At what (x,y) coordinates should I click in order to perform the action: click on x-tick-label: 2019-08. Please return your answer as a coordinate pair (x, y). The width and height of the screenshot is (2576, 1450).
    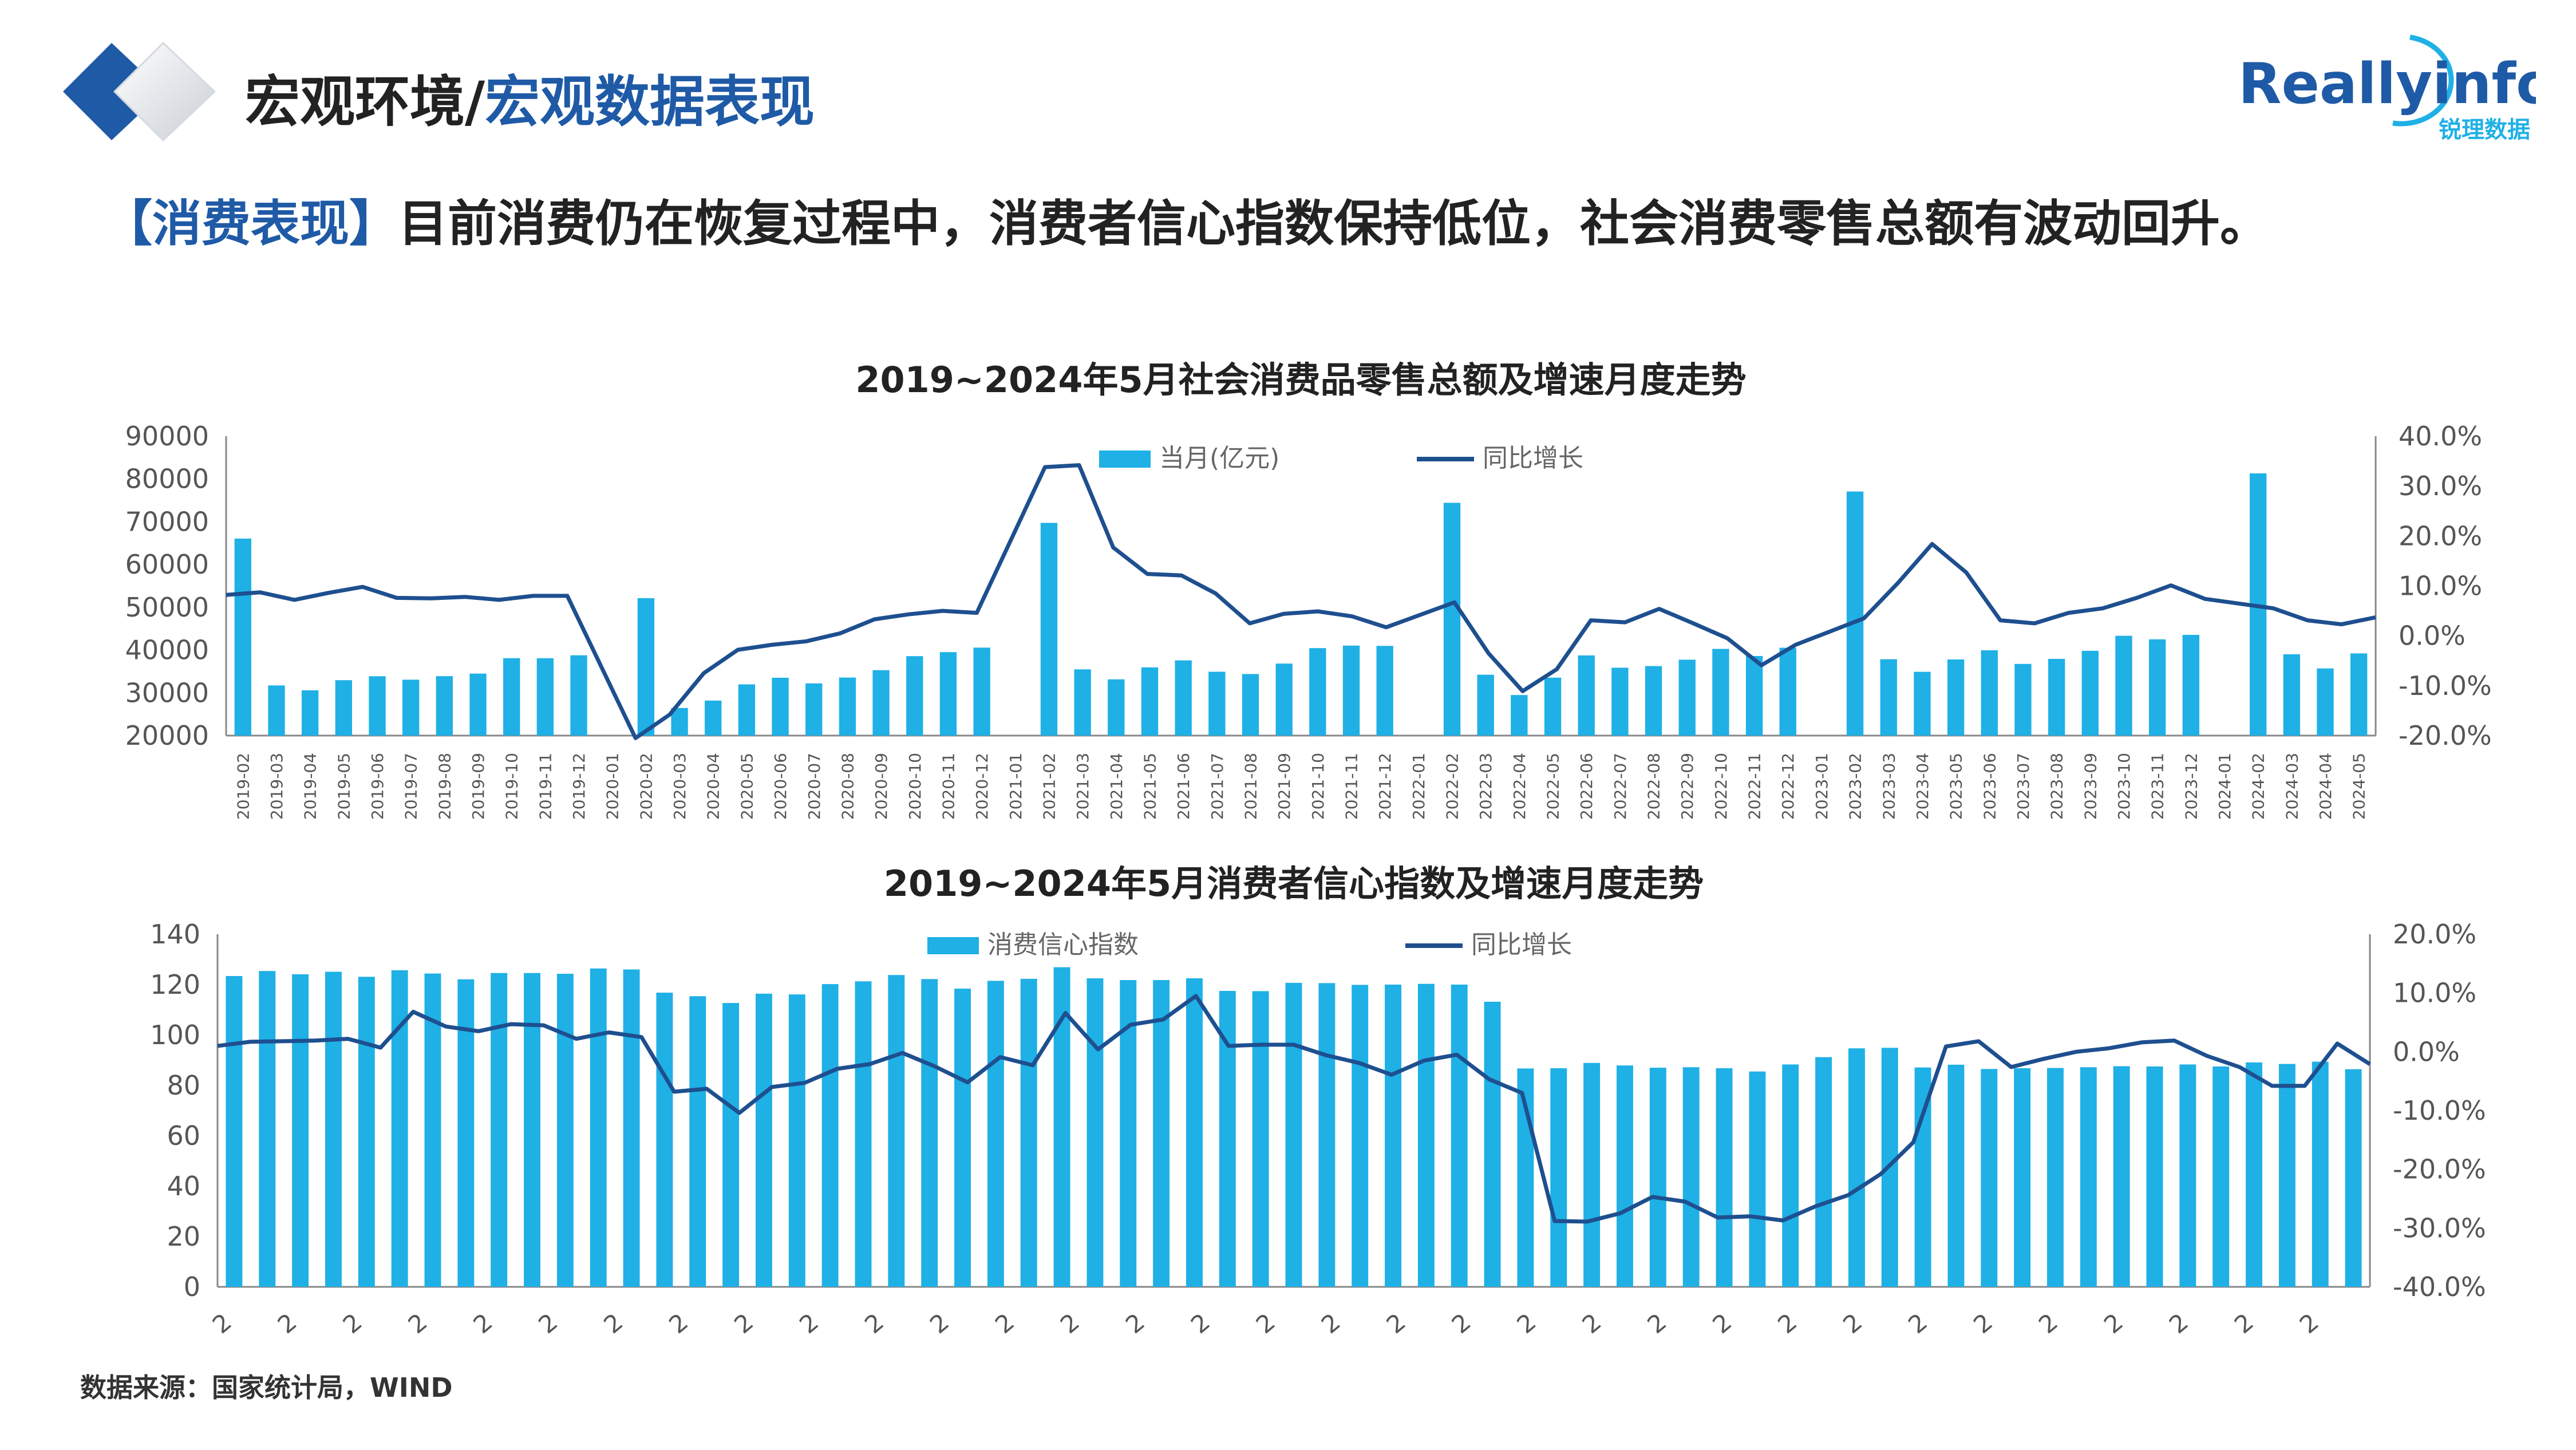
    Looking at the image, I should click on (444, 786).